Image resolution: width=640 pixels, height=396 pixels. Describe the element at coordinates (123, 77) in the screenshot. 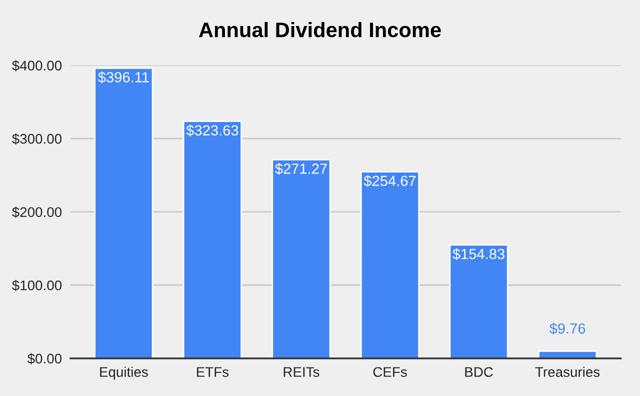

I see `data-label: $396.11` at that location.